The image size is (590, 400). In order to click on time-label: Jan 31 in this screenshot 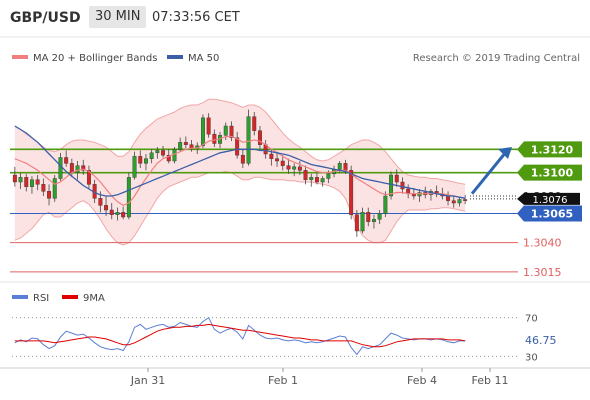, I will do `click(147, 380)`.